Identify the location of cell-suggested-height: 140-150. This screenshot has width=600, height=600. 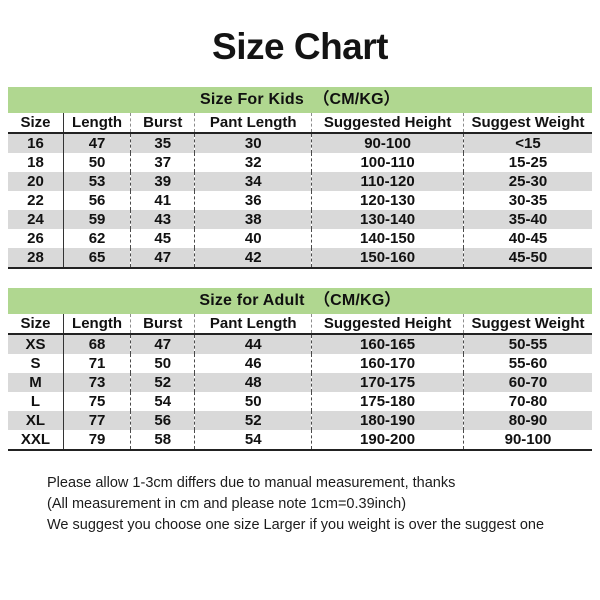
(387, 238).